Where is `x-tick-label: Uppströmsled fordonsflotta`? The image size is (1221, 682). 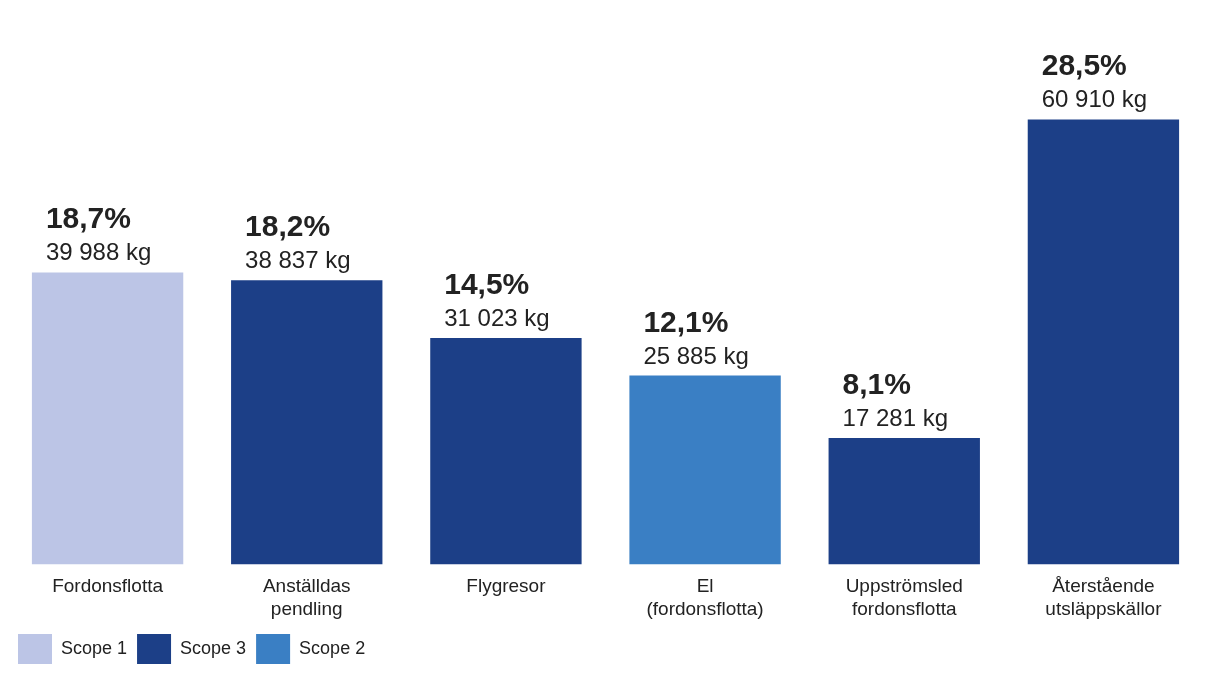 x-tick-label: Uppströmsled fordonsflotta is located at coordinates (904, 597).